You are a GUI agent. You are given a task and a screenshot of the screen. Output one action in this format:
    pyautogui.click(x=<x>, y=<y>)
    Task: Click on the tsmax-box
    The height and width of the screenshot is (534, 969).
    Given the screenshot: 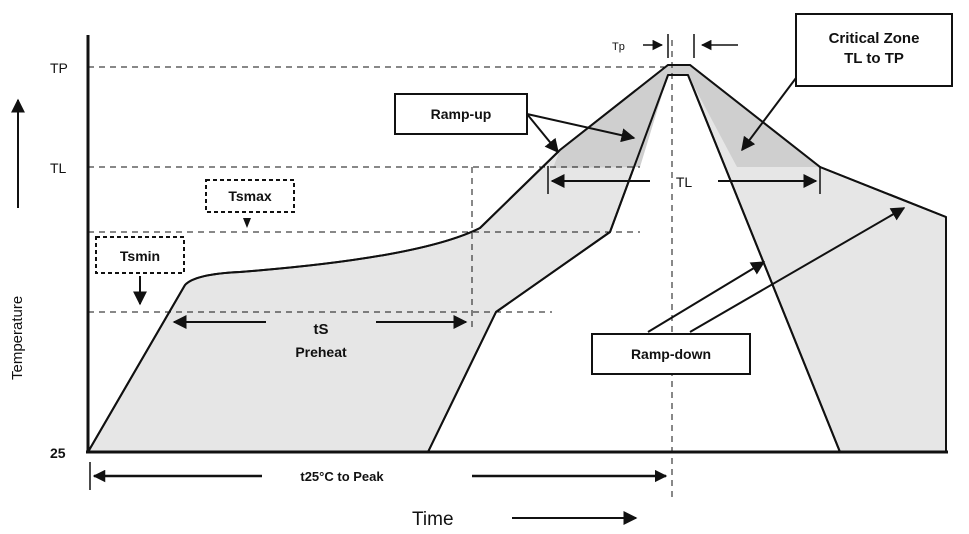 What is the action you would take?
    pyautogui.click(x=250, y=196)
    